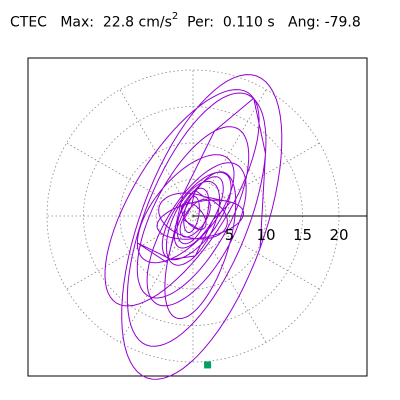 The image size is (400, 400). I want to click on station-code: CTEC, so click(28, 22).